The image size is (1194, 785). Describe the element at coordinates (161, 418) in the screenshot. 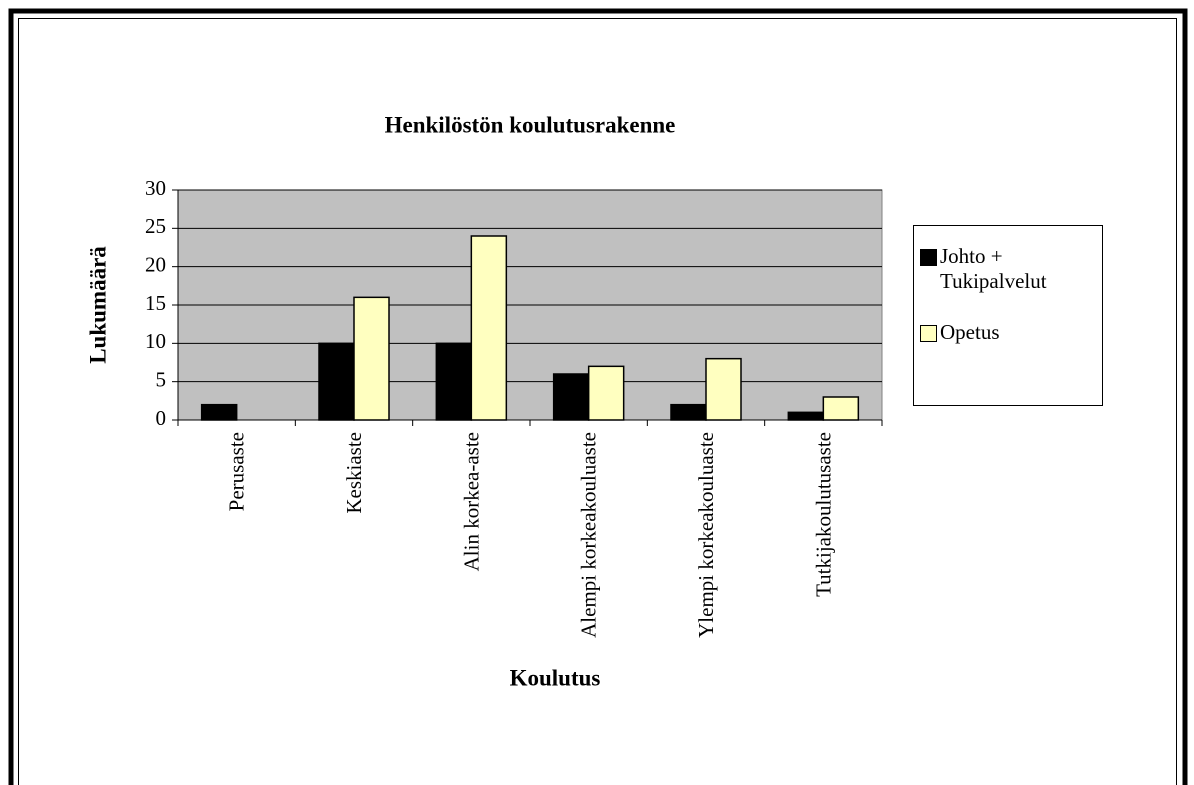

I see `y-tick-label: 0` at that location.